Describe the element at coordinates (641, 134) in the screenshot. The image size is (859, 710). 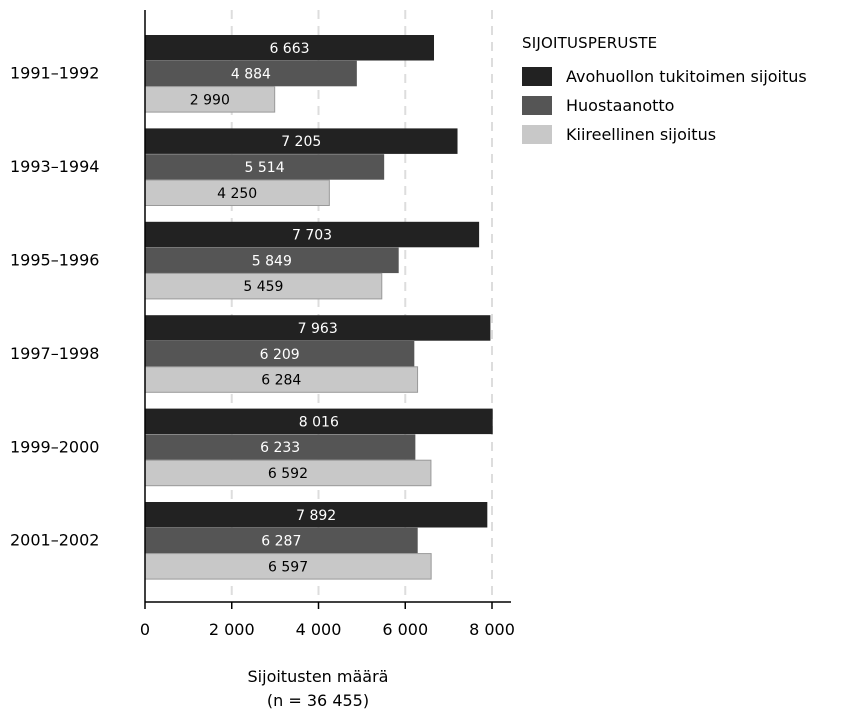
I see `legend-label: Kiireellinen sijoitus` at that location.